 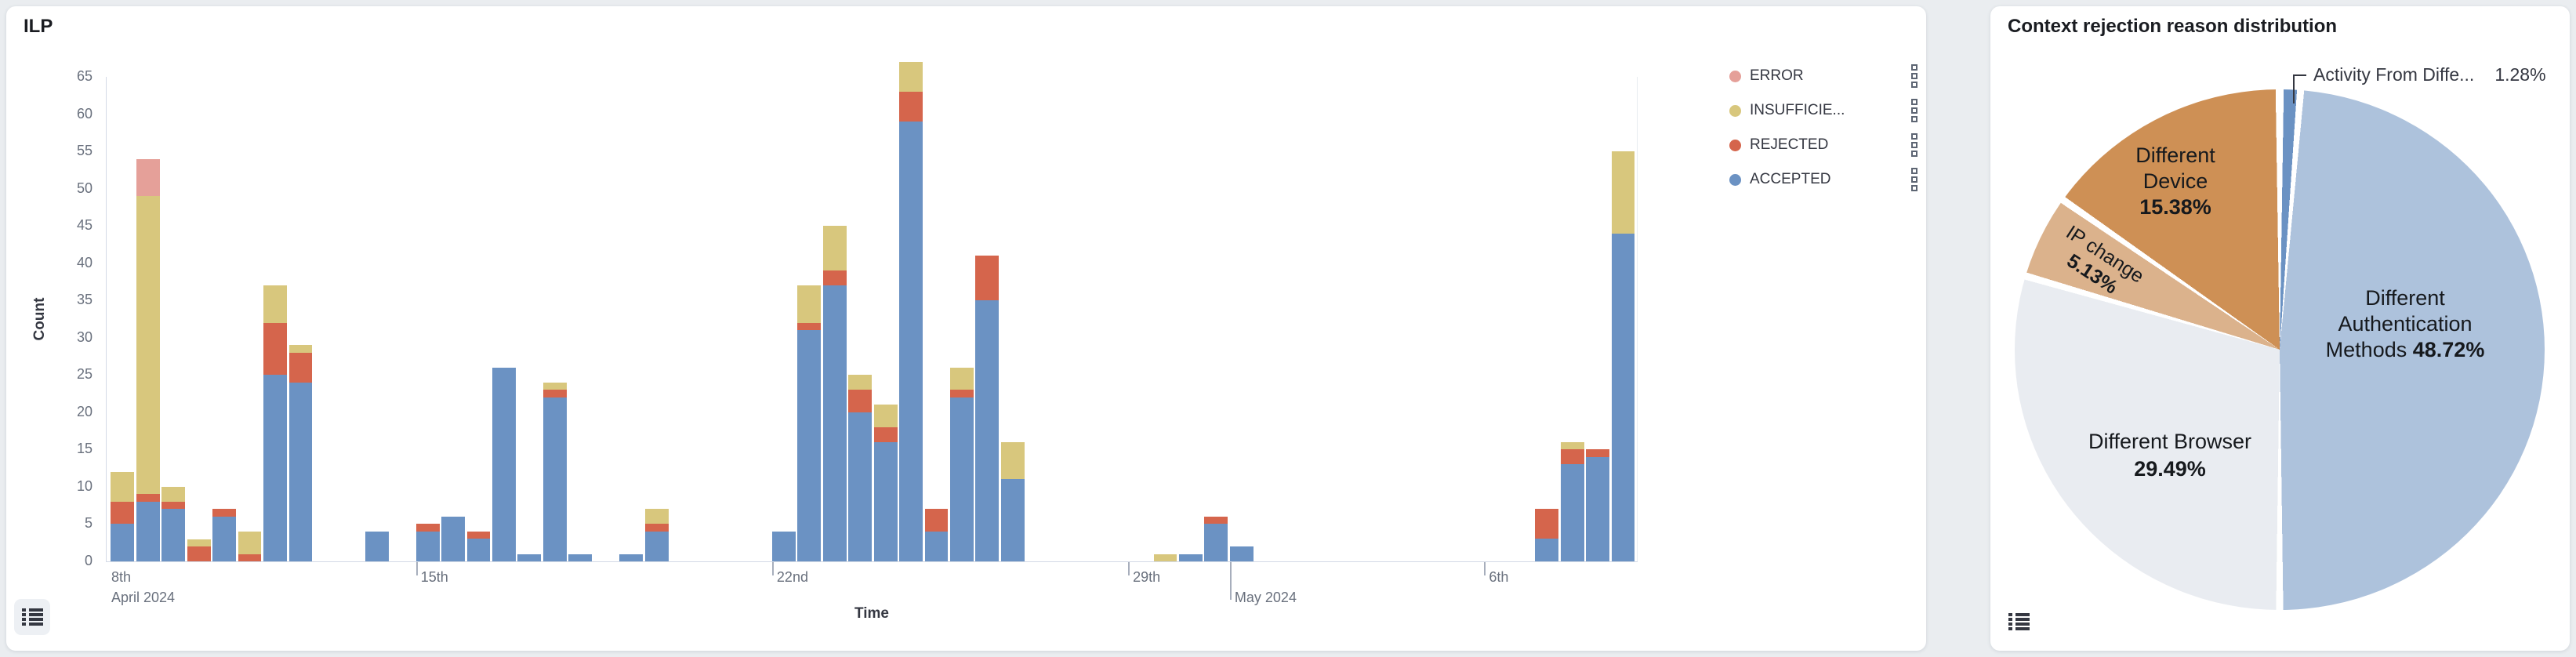 What do you see at coordinates (1823, 179) in the screenshot?
I see `legend-item-accepted: ACCEPTED` at bounding box center [1823, 179].